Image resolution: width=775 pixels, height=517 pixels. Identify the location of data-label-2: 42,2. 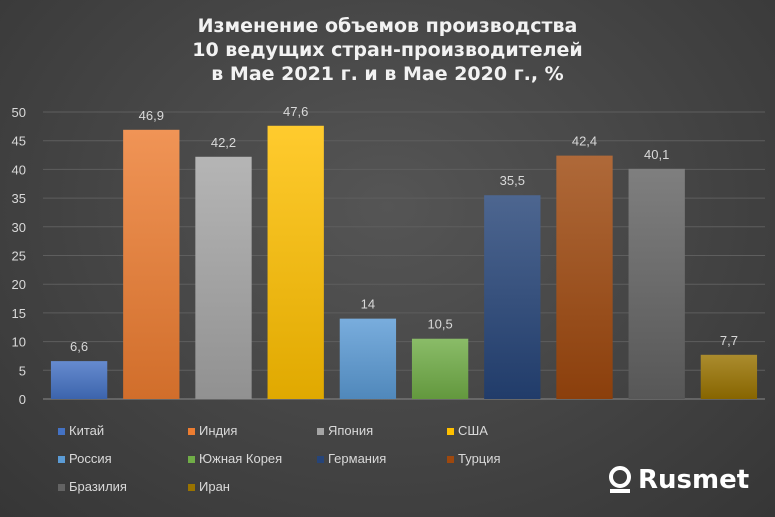
(223, 142).